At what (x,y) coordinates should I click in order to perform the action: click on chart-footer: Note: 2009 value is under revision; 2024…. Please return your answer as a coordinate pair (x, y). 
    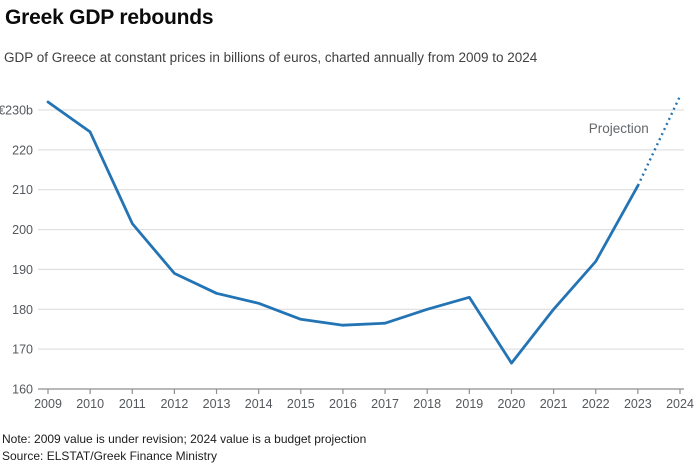
    Looking at the image, I should click on (184, 448).